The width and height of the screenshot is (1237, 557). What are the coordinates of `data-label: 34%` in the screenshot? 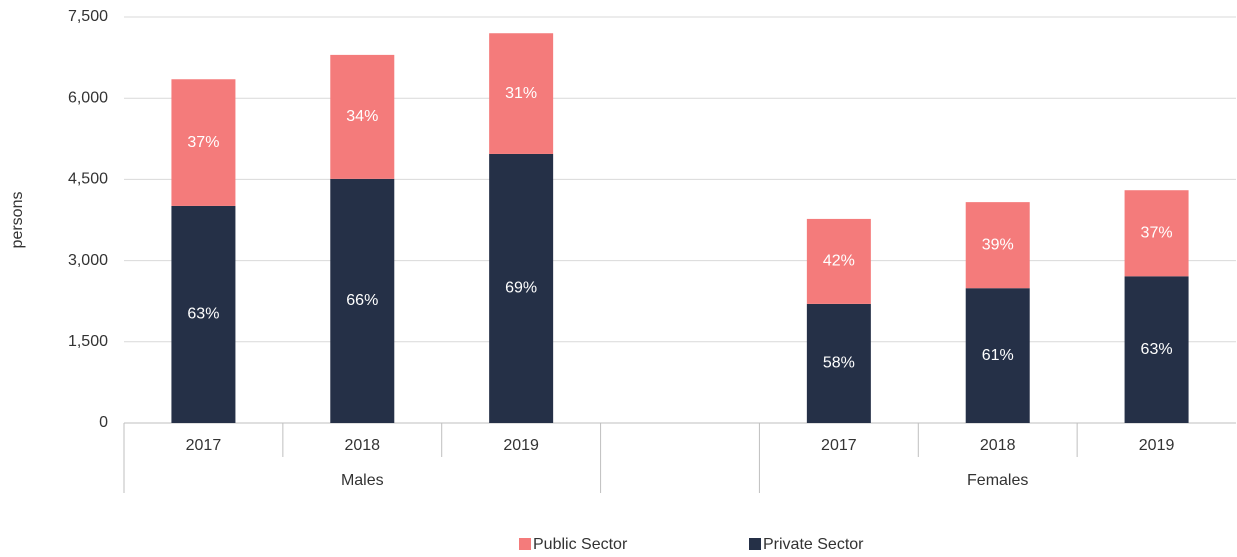 It's located at (362, 116).